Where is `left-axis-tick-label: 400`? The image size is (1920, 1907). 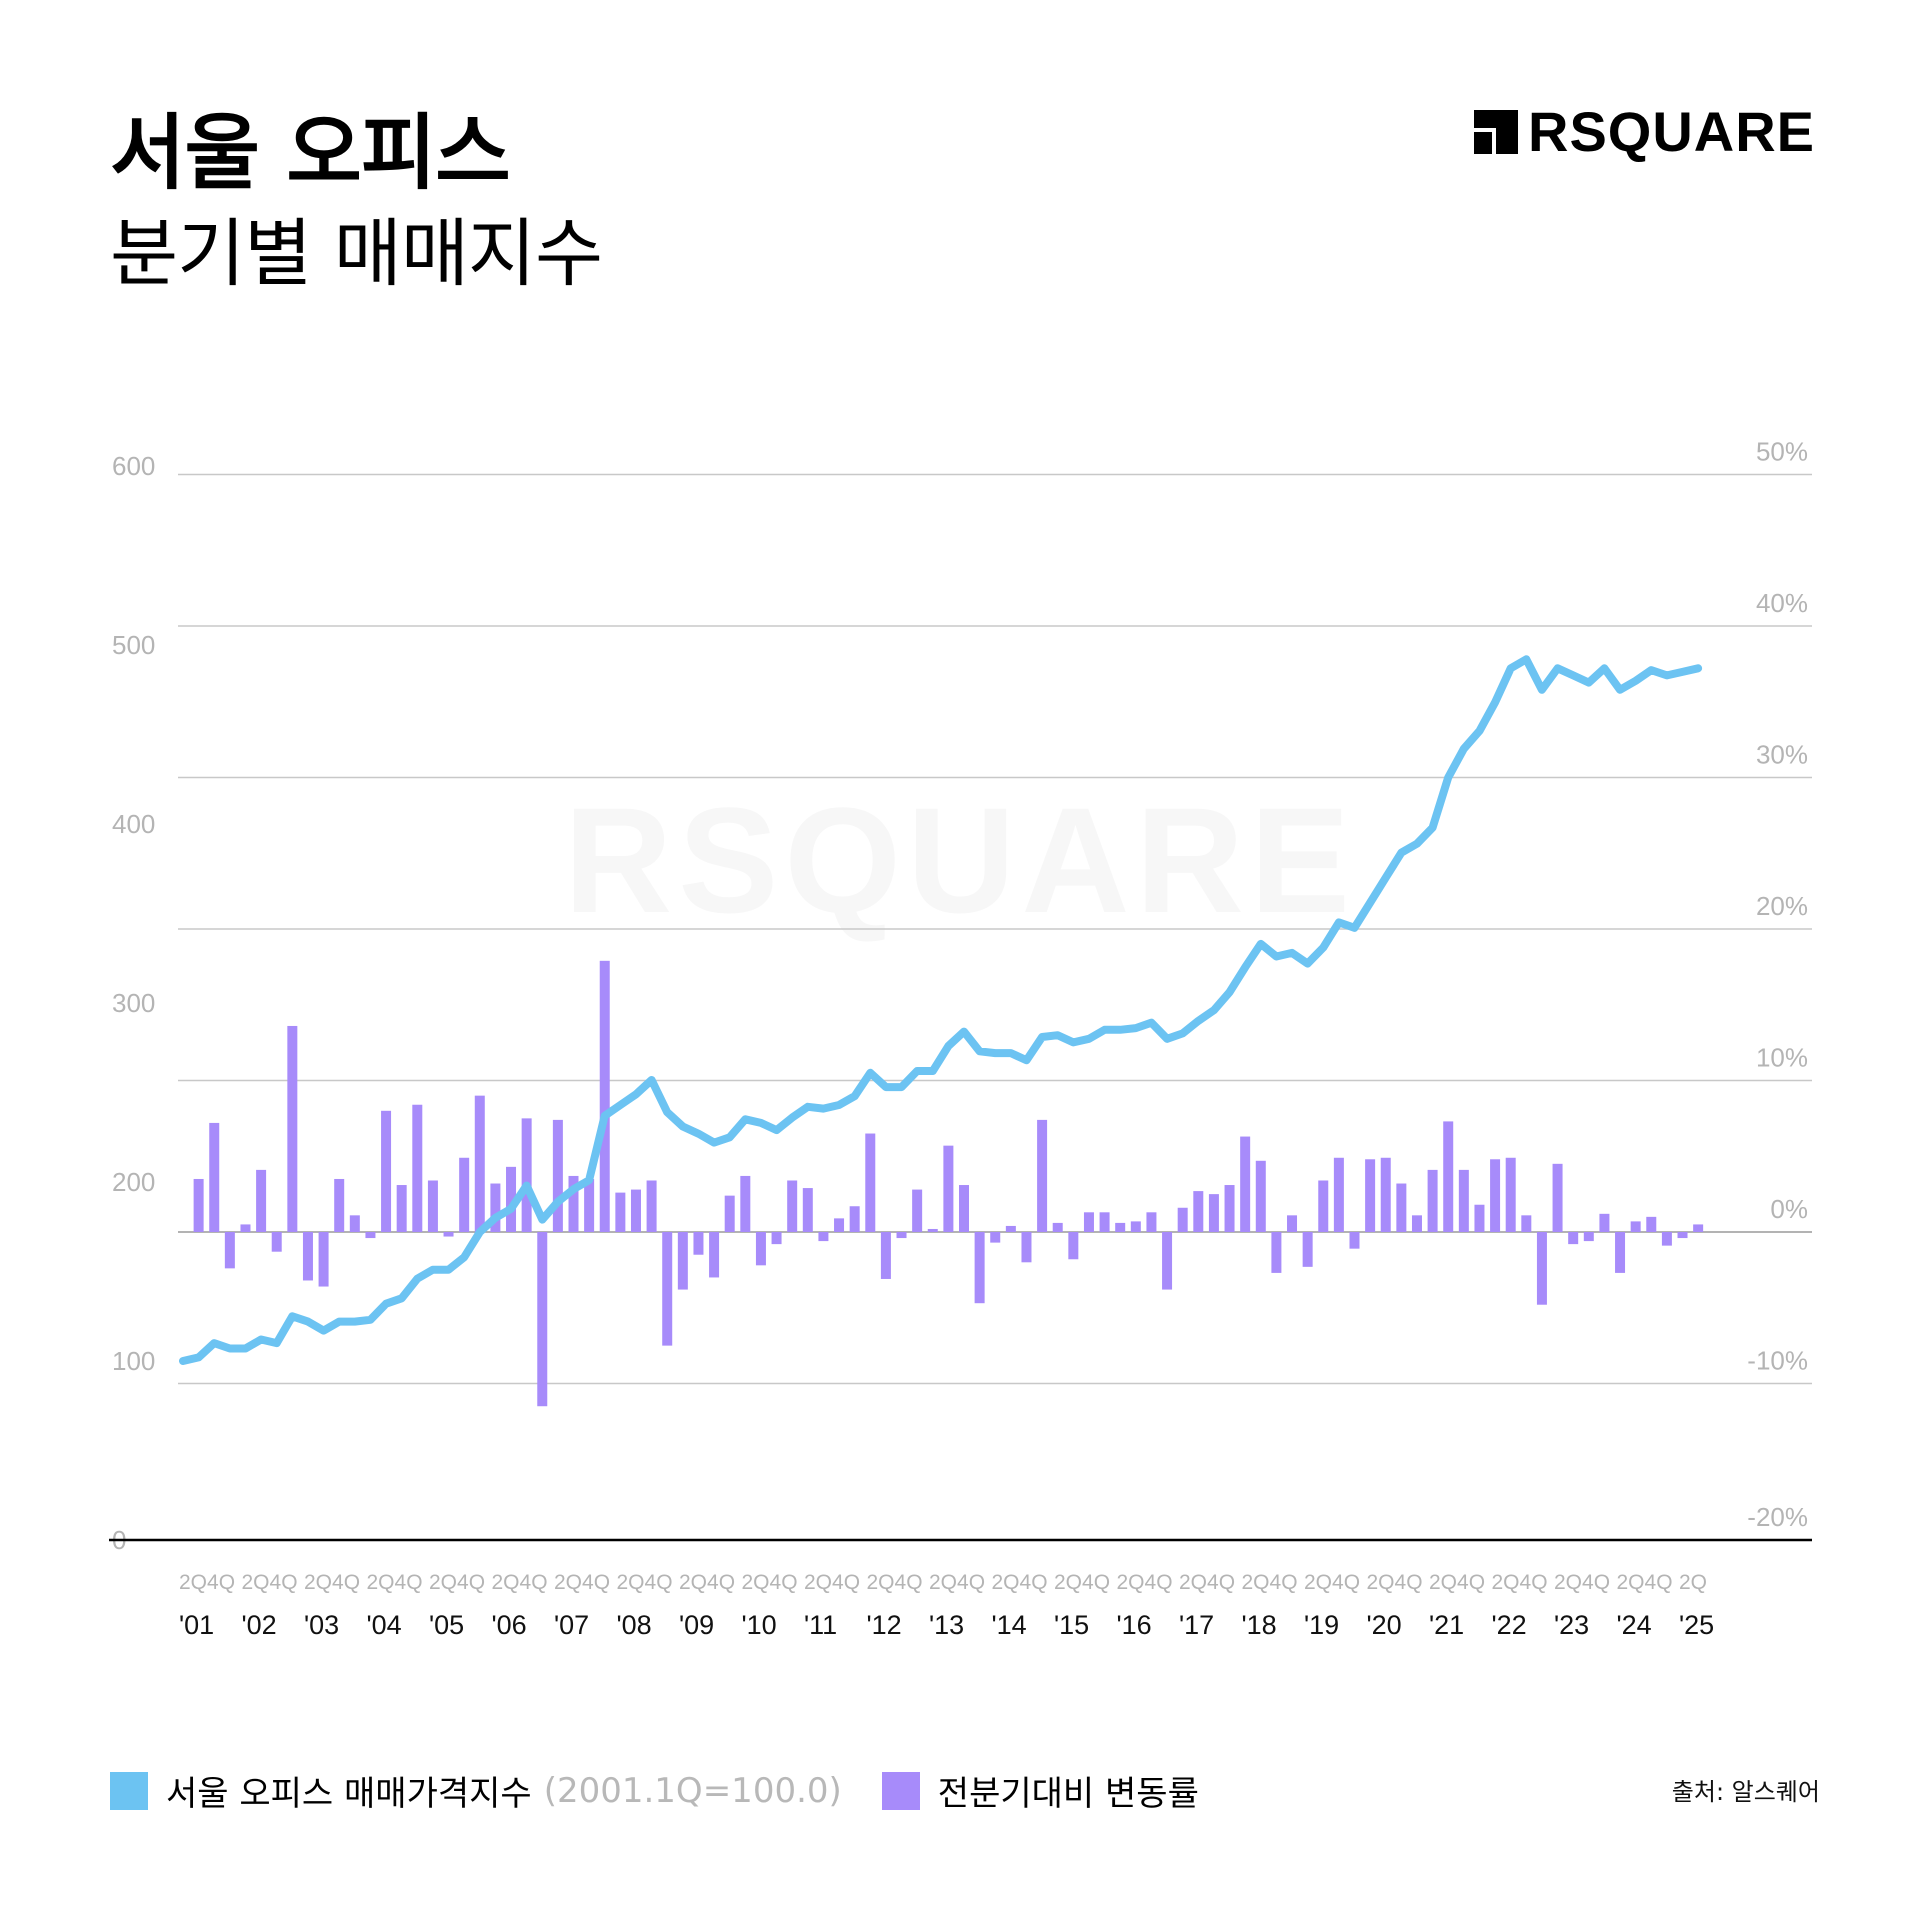 left-axis-tick-label: 400 is located at coordinates (133, 824).